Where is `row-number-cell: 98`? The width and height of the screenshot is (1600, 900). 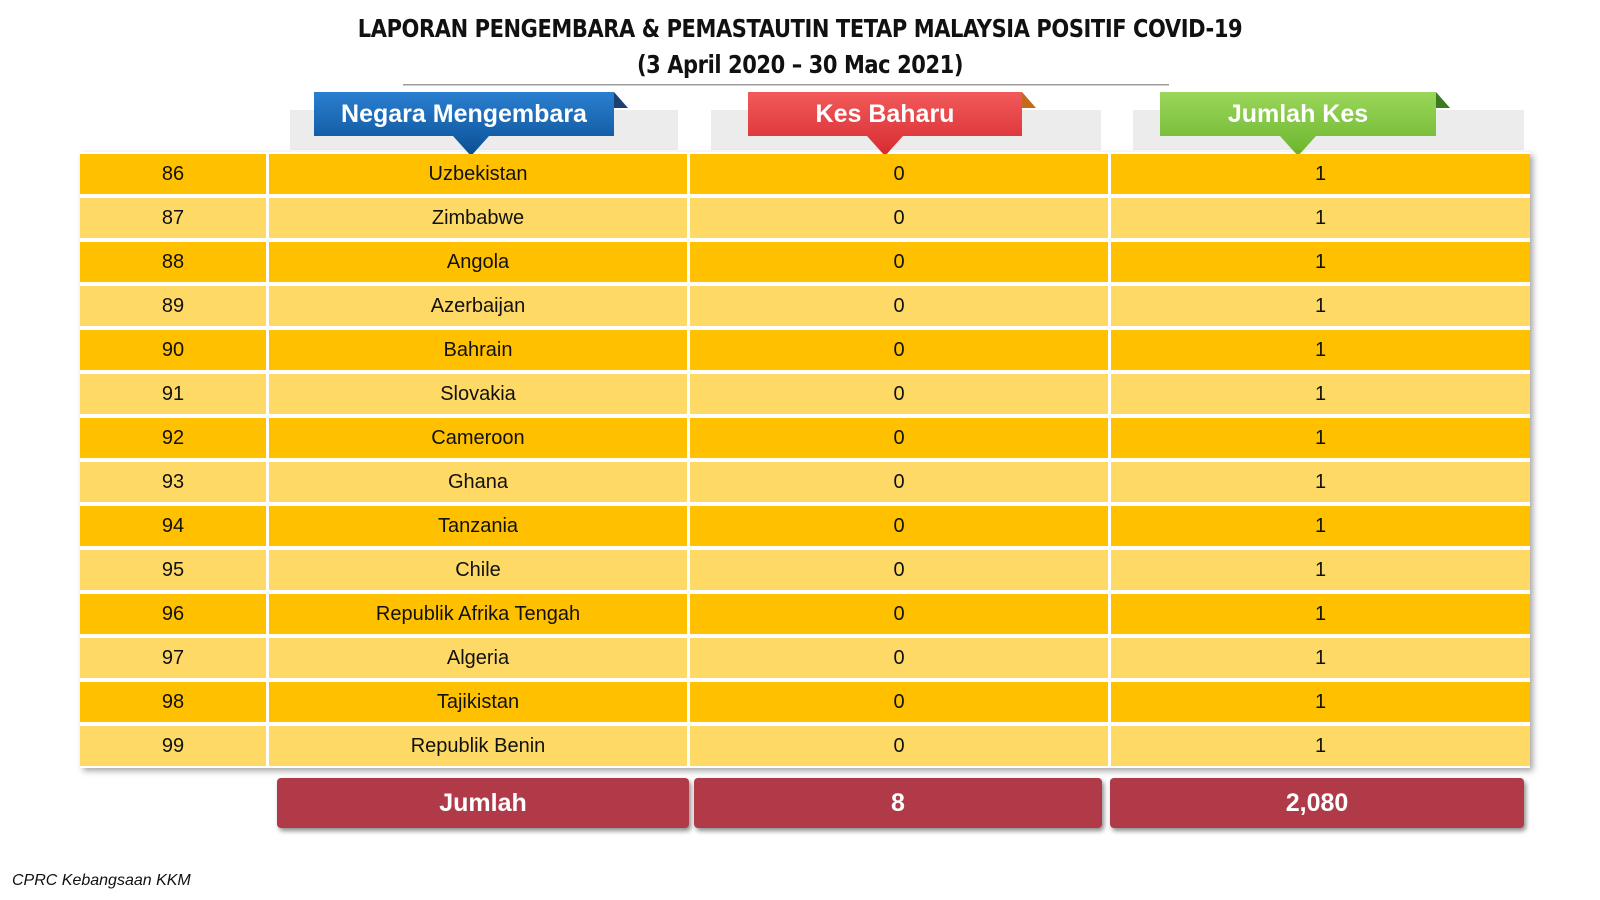
row-number-cell: 98 is located at coordinates (173, 702).